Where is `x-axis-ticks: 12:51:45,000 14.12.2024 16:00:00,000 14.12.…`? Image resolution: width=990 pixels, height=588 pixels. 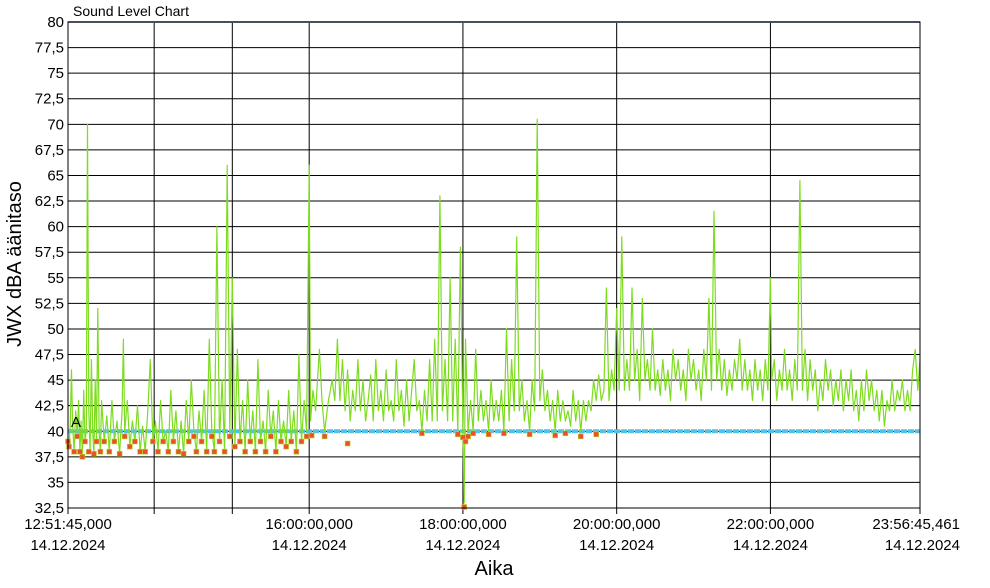 x-axis-ticks: 12:51:45,000 14.12.2024 16:00:00,000 14.12.… is located at coordinates (492, 535).